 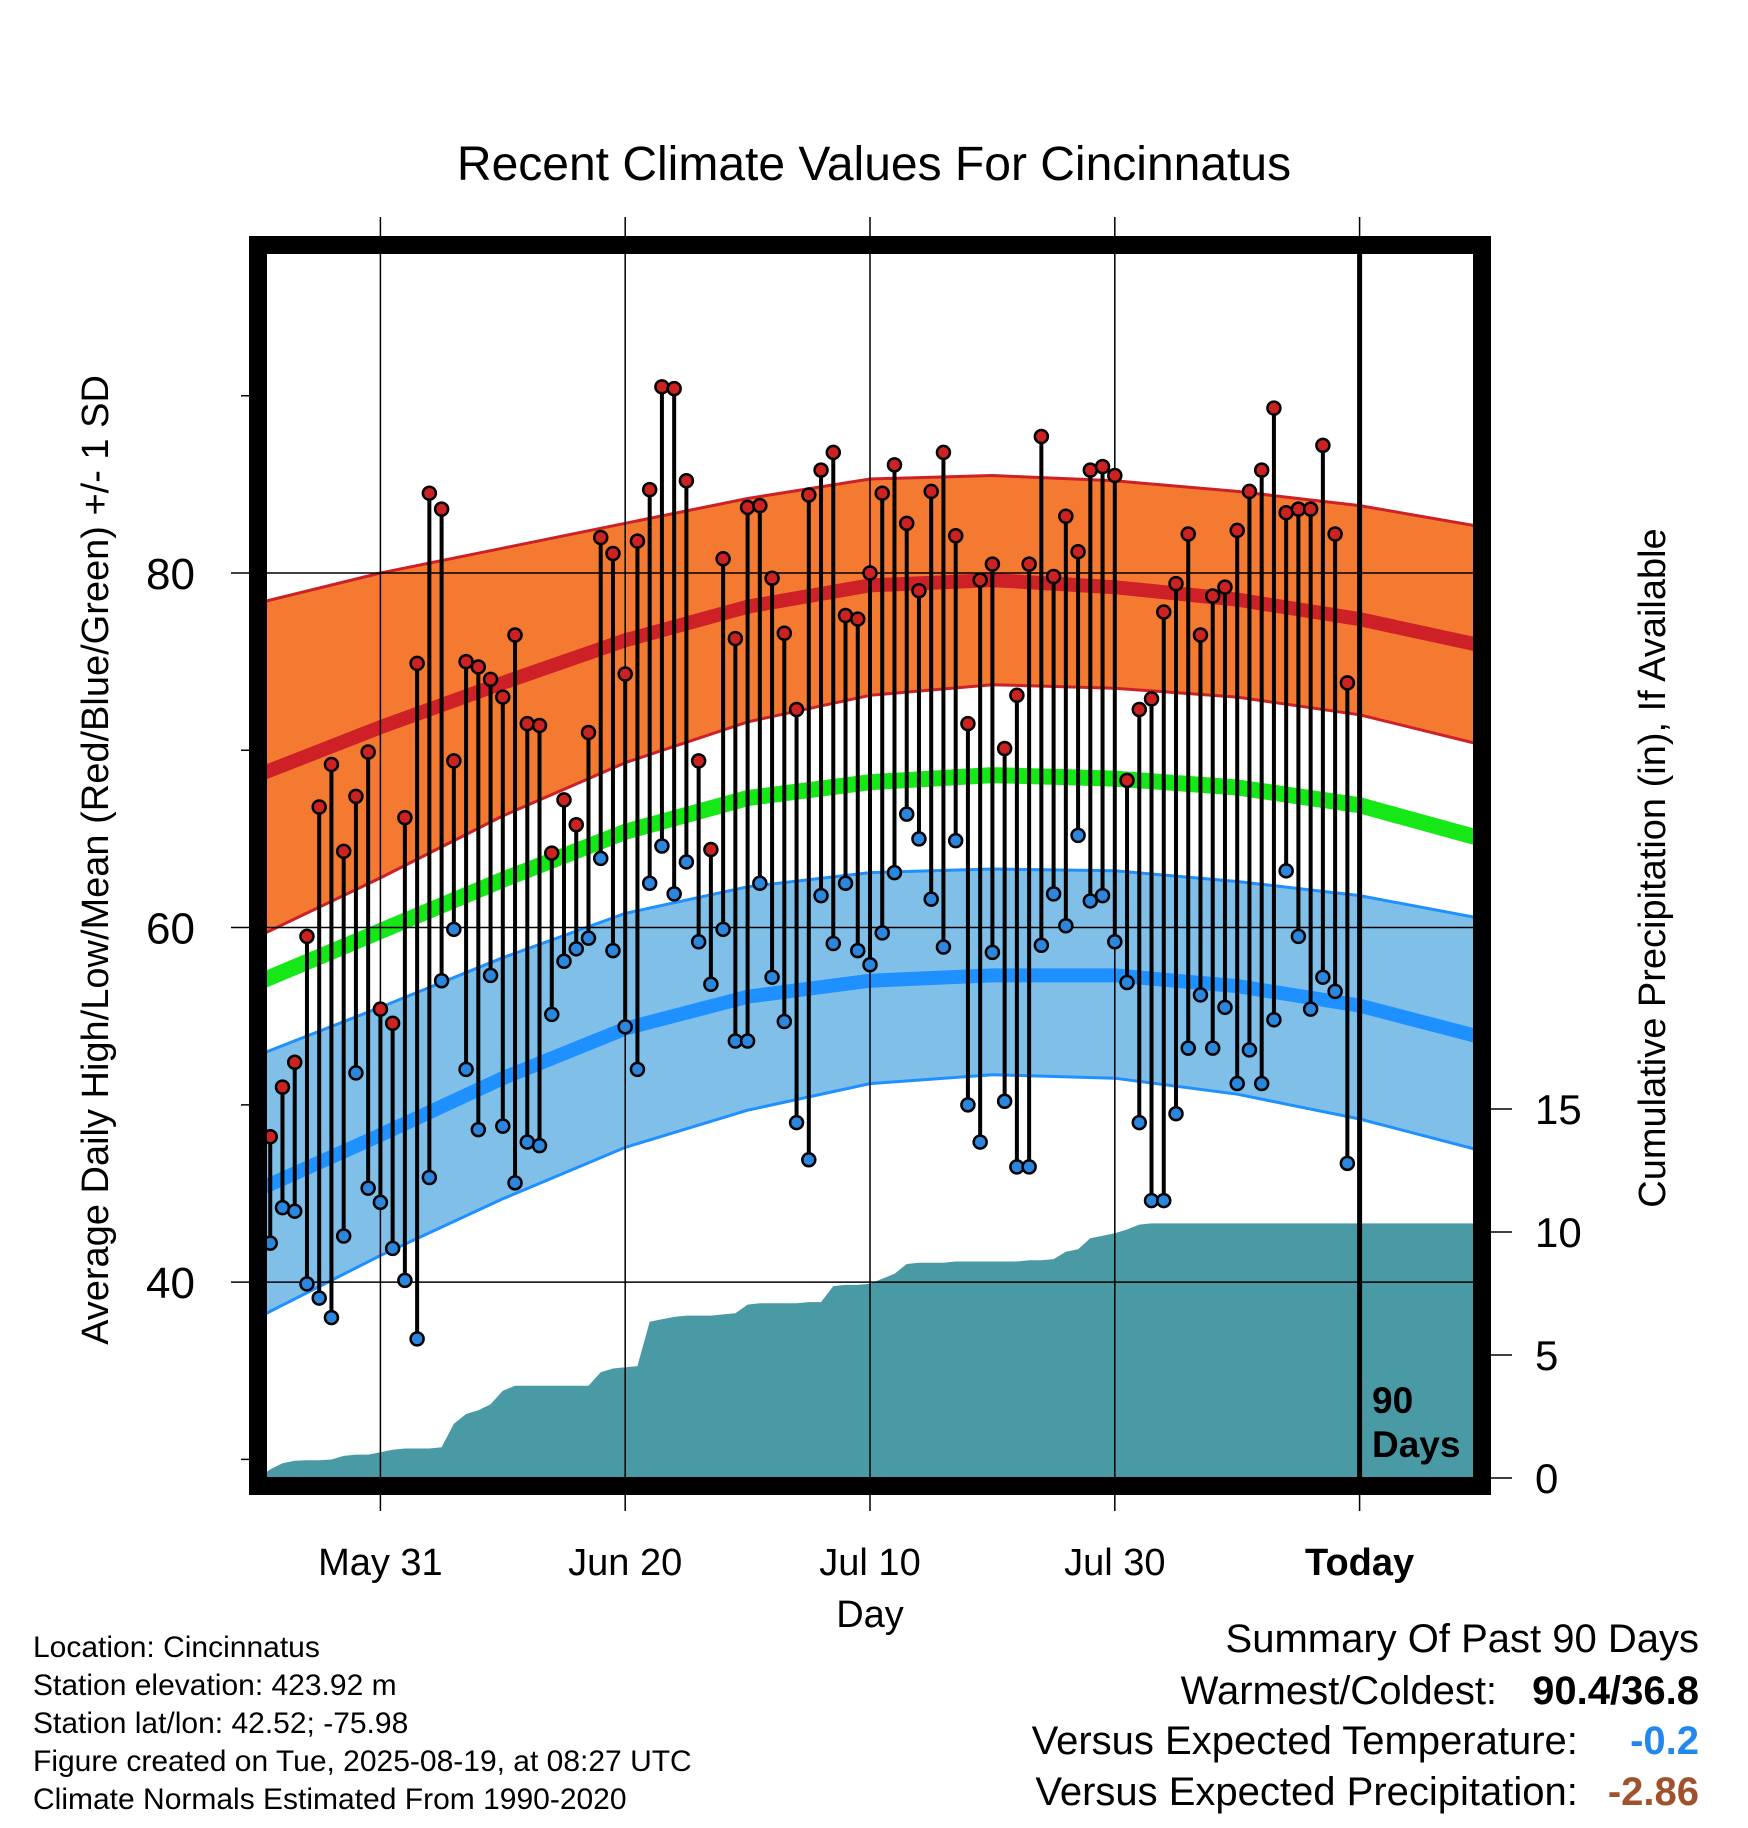 I want to click on summary-heading: Summary Of Past 90 Days, so click(x=1462, y=1639).